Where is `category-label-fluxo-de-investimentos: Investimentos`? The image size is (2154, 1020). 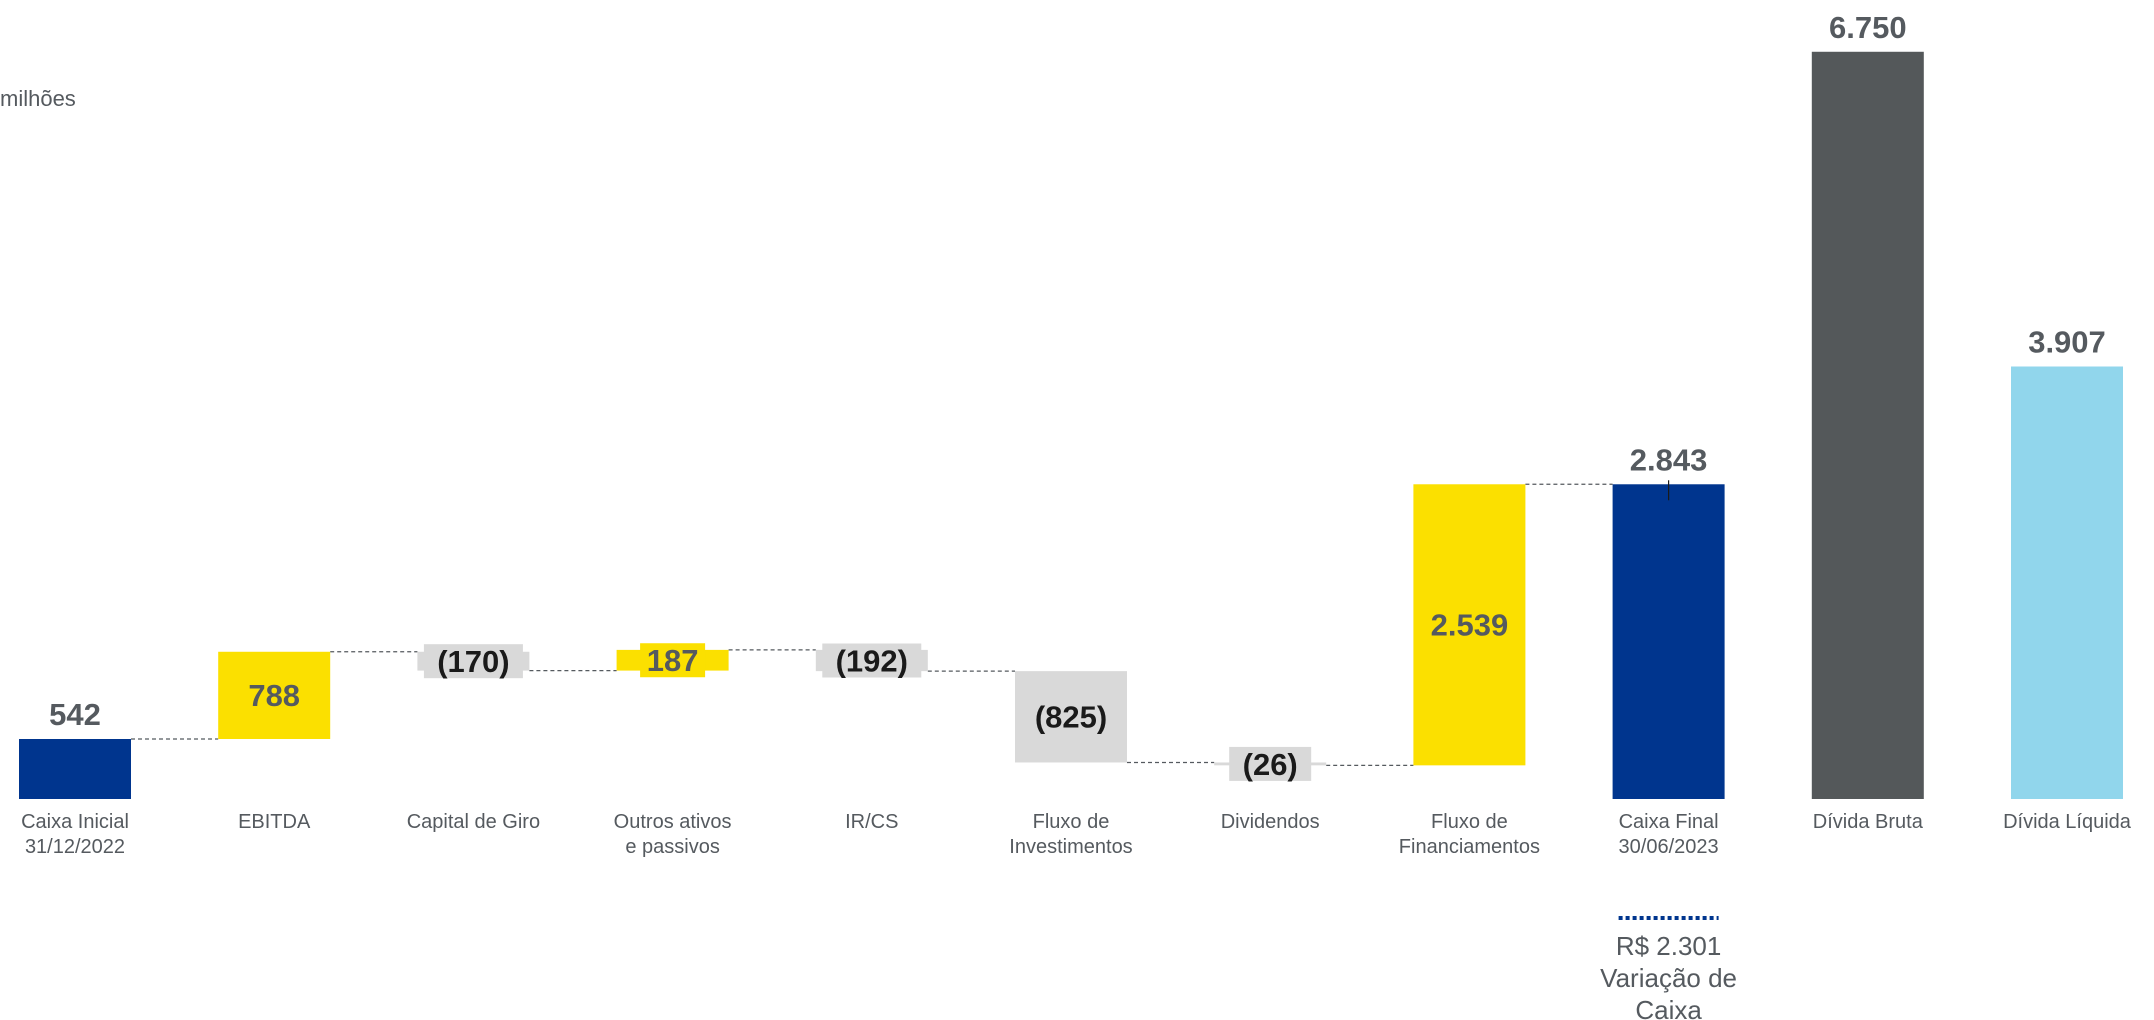 category-label-fluxo-de-investimentos: Investimentos is located at coordinates (1070, 847).